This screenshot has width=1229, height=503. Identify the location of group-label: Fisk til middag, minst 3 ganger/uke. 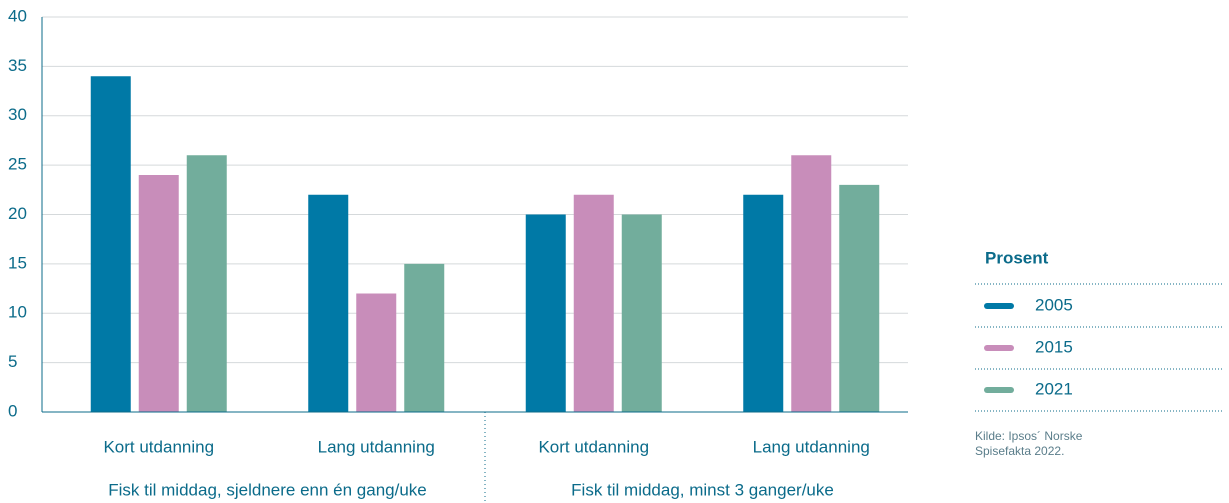
(702, 489).